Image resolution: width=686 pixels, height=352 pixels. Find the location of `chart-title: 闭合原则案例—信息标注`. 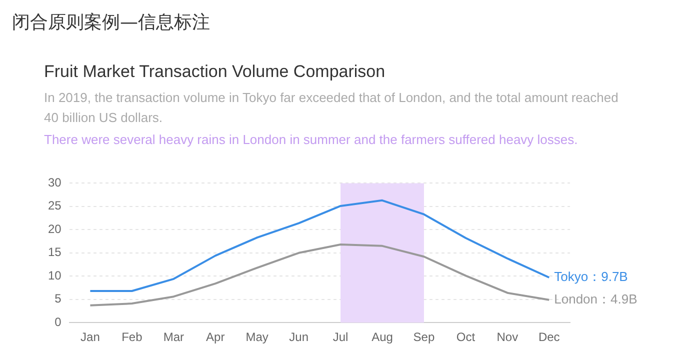

chart-title: 闭合原则案例—信息标注 is located at coordinates (111, 22).